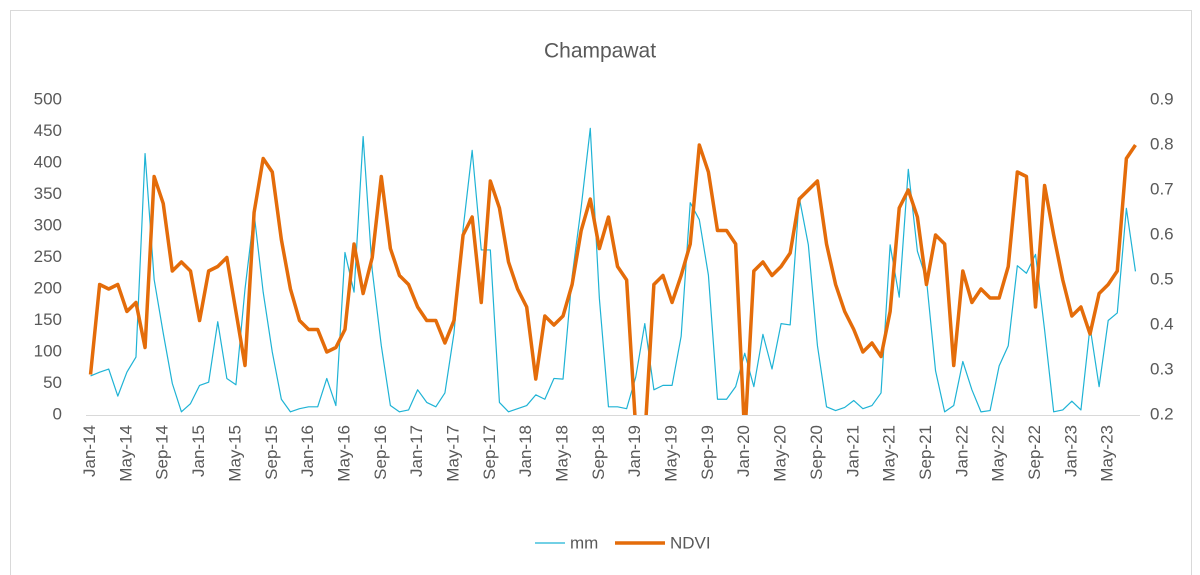  What do you see at coordinates (1162, 233) in the screenshot?
I see `y2-tick-label: 0.6` at bounding box center [1162, 233].